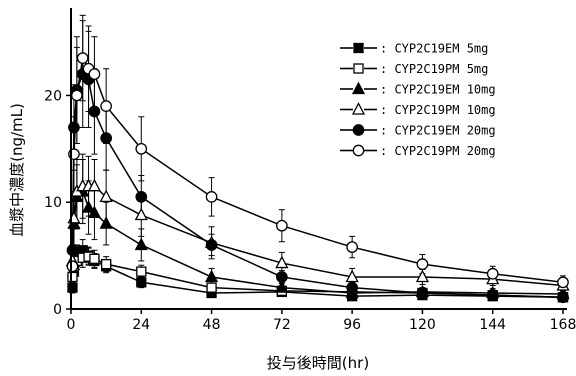  I want to click on x-tick-label: 24, so click(141, 325).